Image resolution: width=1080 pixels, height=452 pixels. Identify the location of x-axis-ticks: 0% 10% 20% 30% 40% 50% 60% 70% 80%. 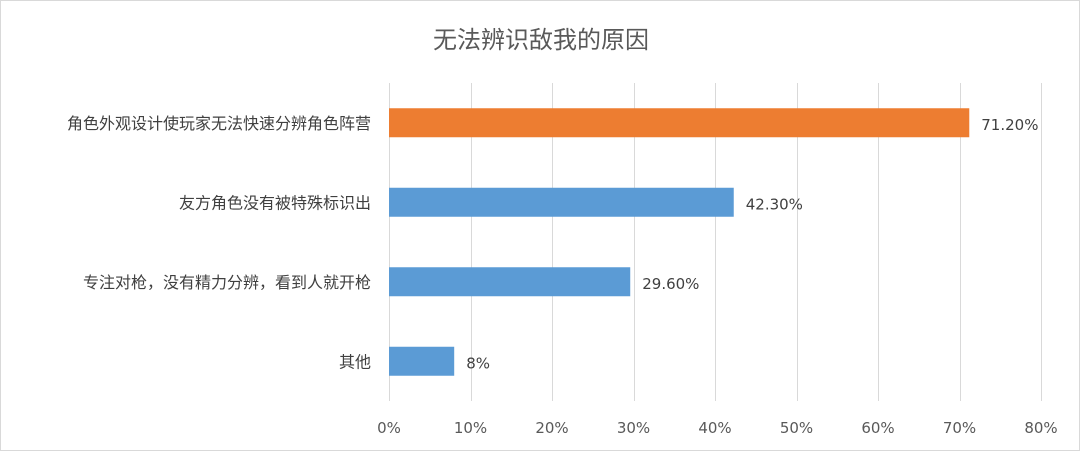
(717, 428).